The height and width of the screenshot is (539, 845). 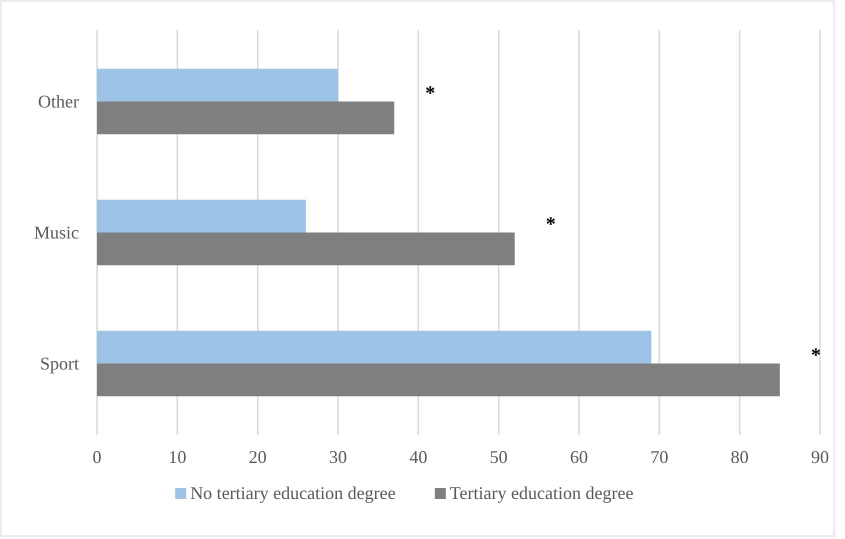 I want to click on y-tick-label: Music, so click(x=57, y=232).